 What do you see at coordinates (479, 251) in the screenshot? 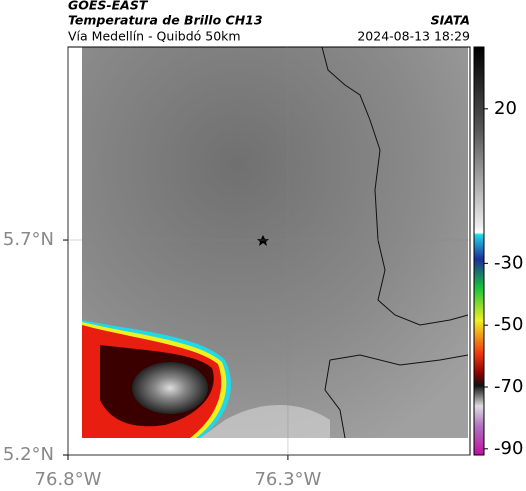
I see `colorbar` at bounding box center [479, 251].